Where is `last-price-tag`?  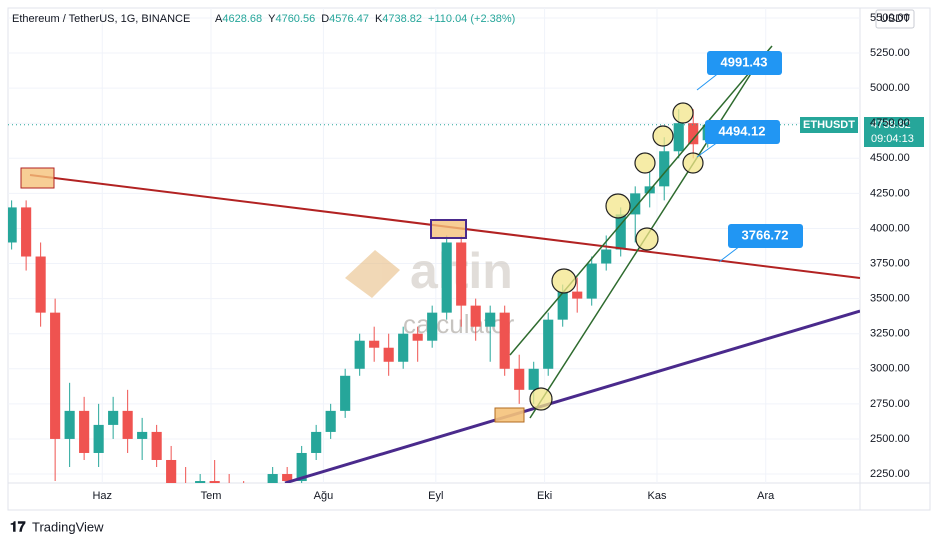
last-price-tag is located at coordinates (894, 132).